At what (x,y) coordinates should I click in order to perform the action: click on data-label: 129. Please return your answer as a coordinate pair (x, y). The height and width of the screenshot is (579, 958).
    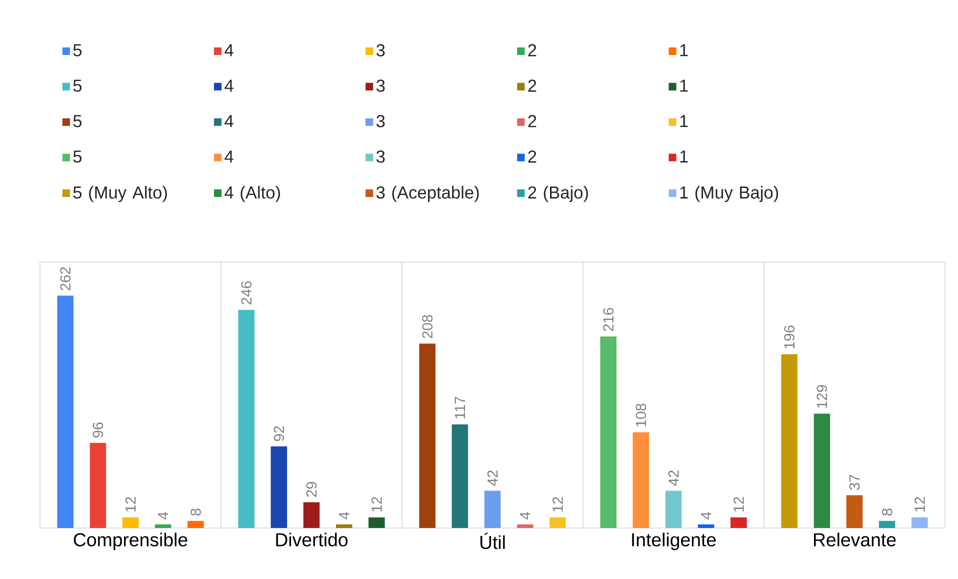
    Looking at the image, I should click on (822, 396).